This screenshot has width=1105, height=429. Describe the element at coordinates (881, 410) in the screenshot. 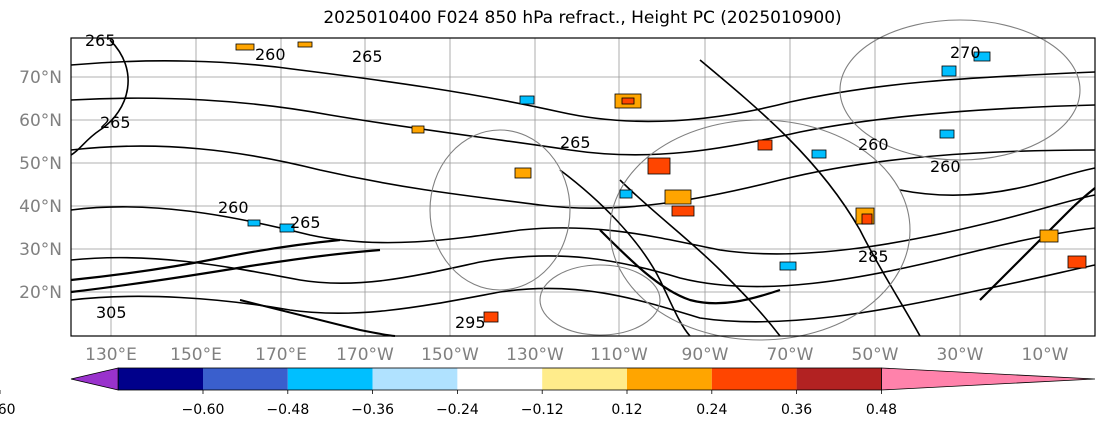

I see `colorbar-tick-label: 0.48` at that location.